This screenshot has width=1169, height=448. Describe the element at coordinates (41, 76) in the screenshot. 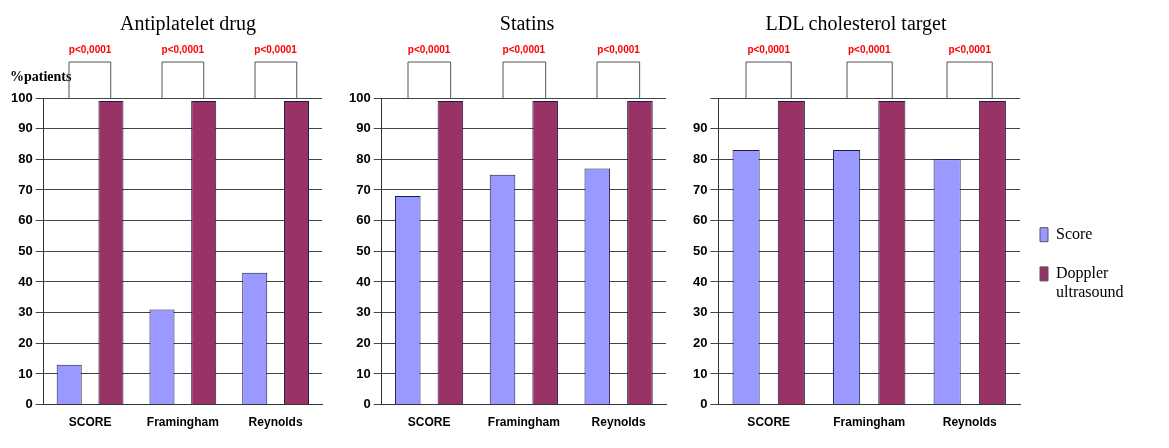

I see `y-axis-title: %patients` at that location.